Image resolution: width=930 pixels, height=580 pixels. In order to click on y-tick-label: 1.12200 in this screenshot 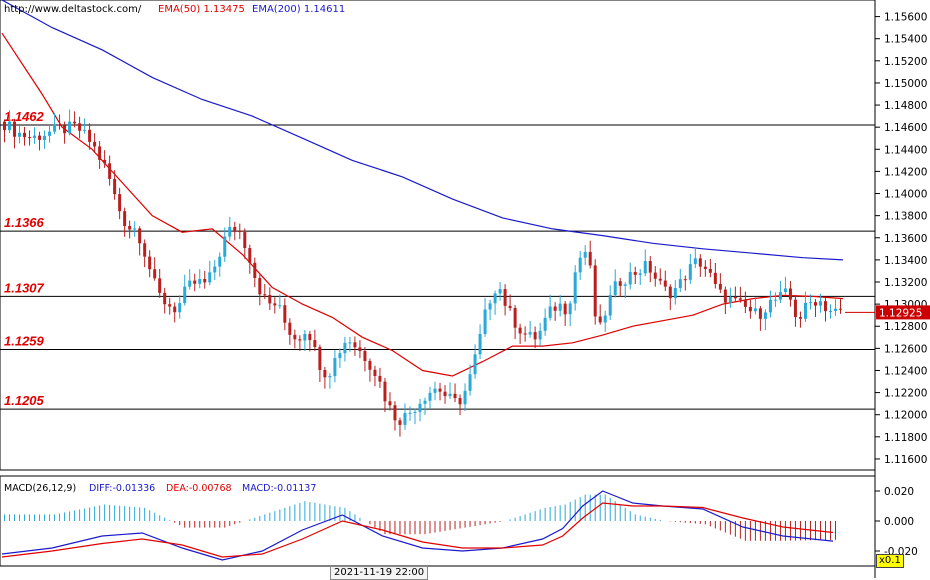, I will do `click(905, 394)`.